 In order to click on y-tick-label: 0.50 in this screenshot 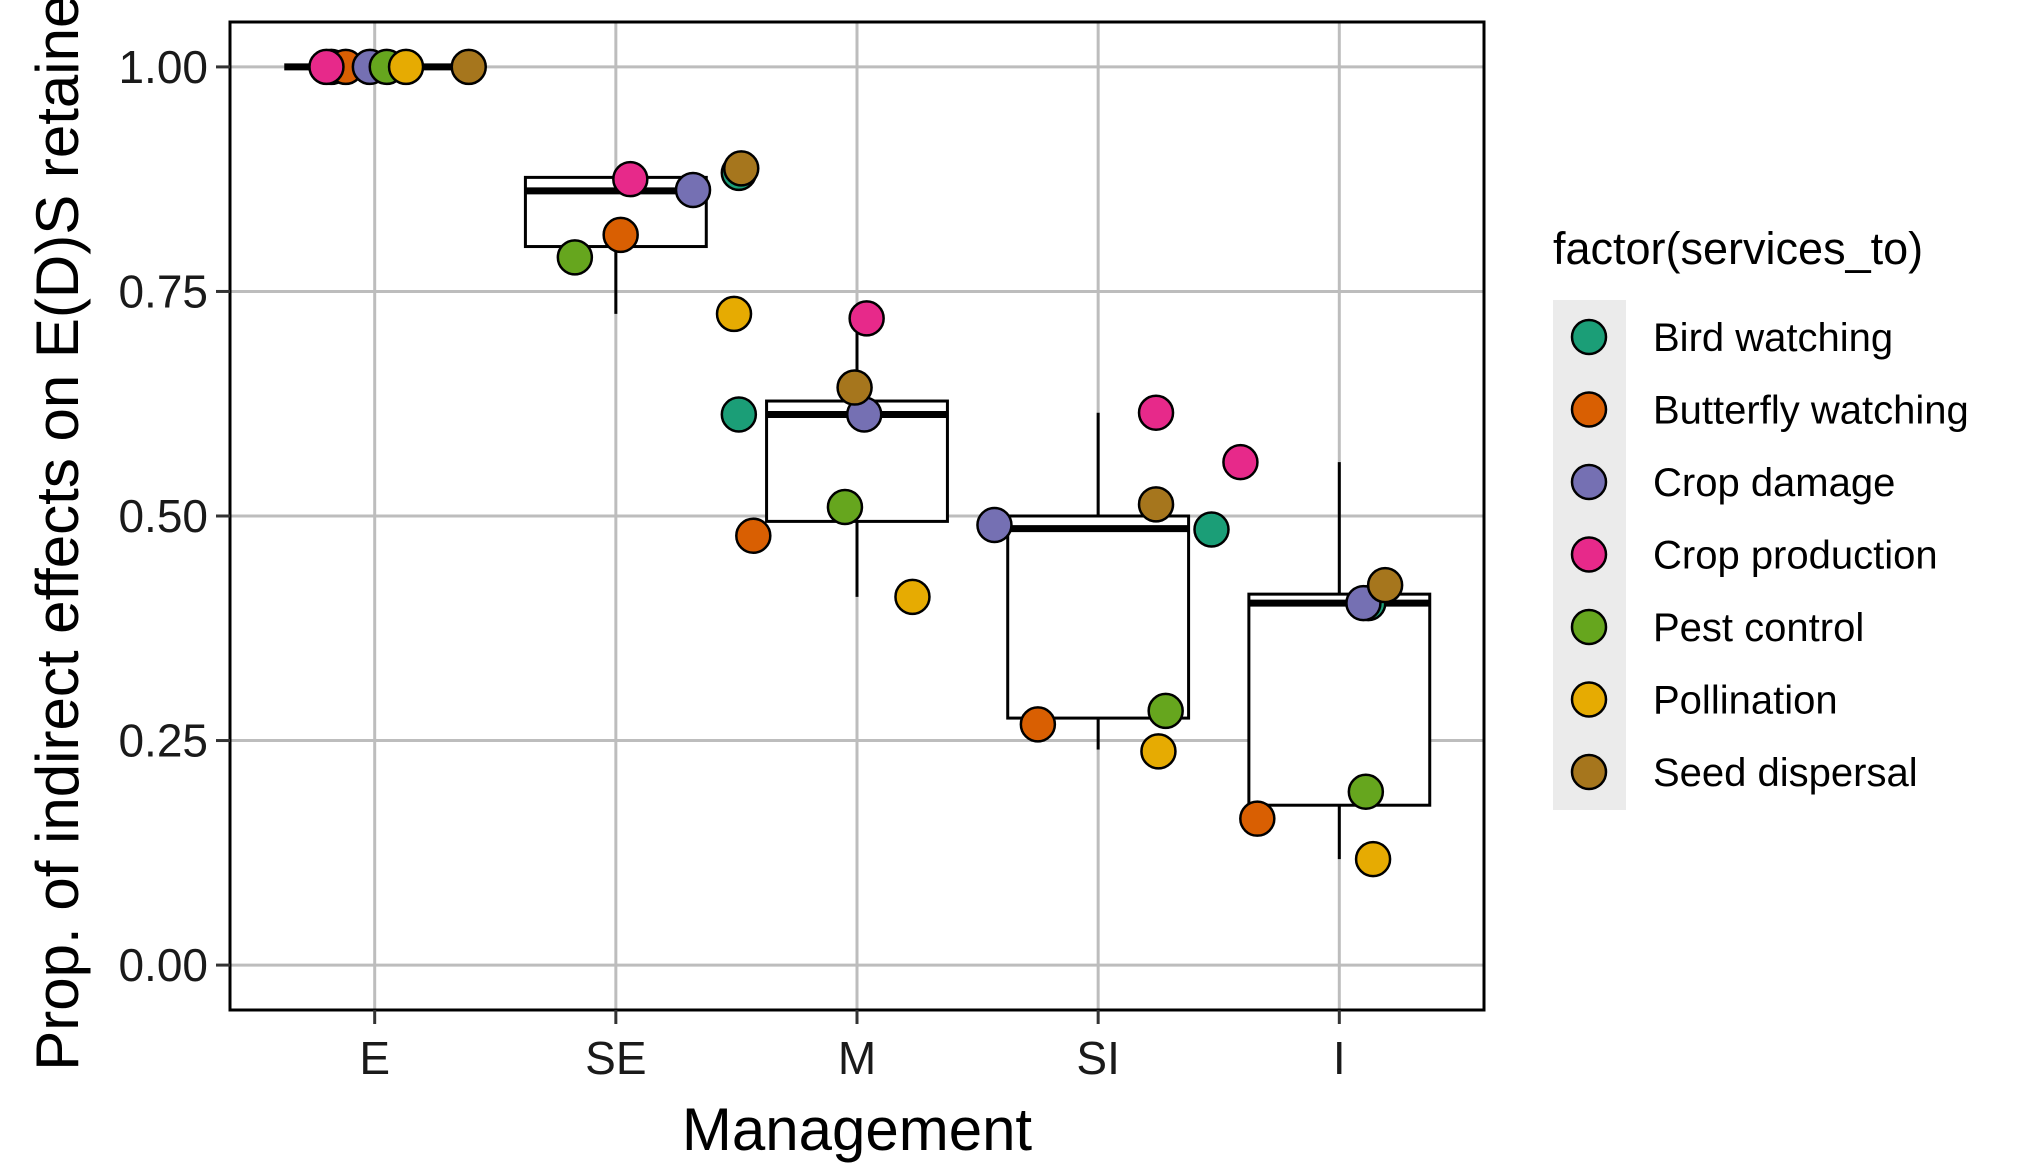, I will do `click(163, 516)`.